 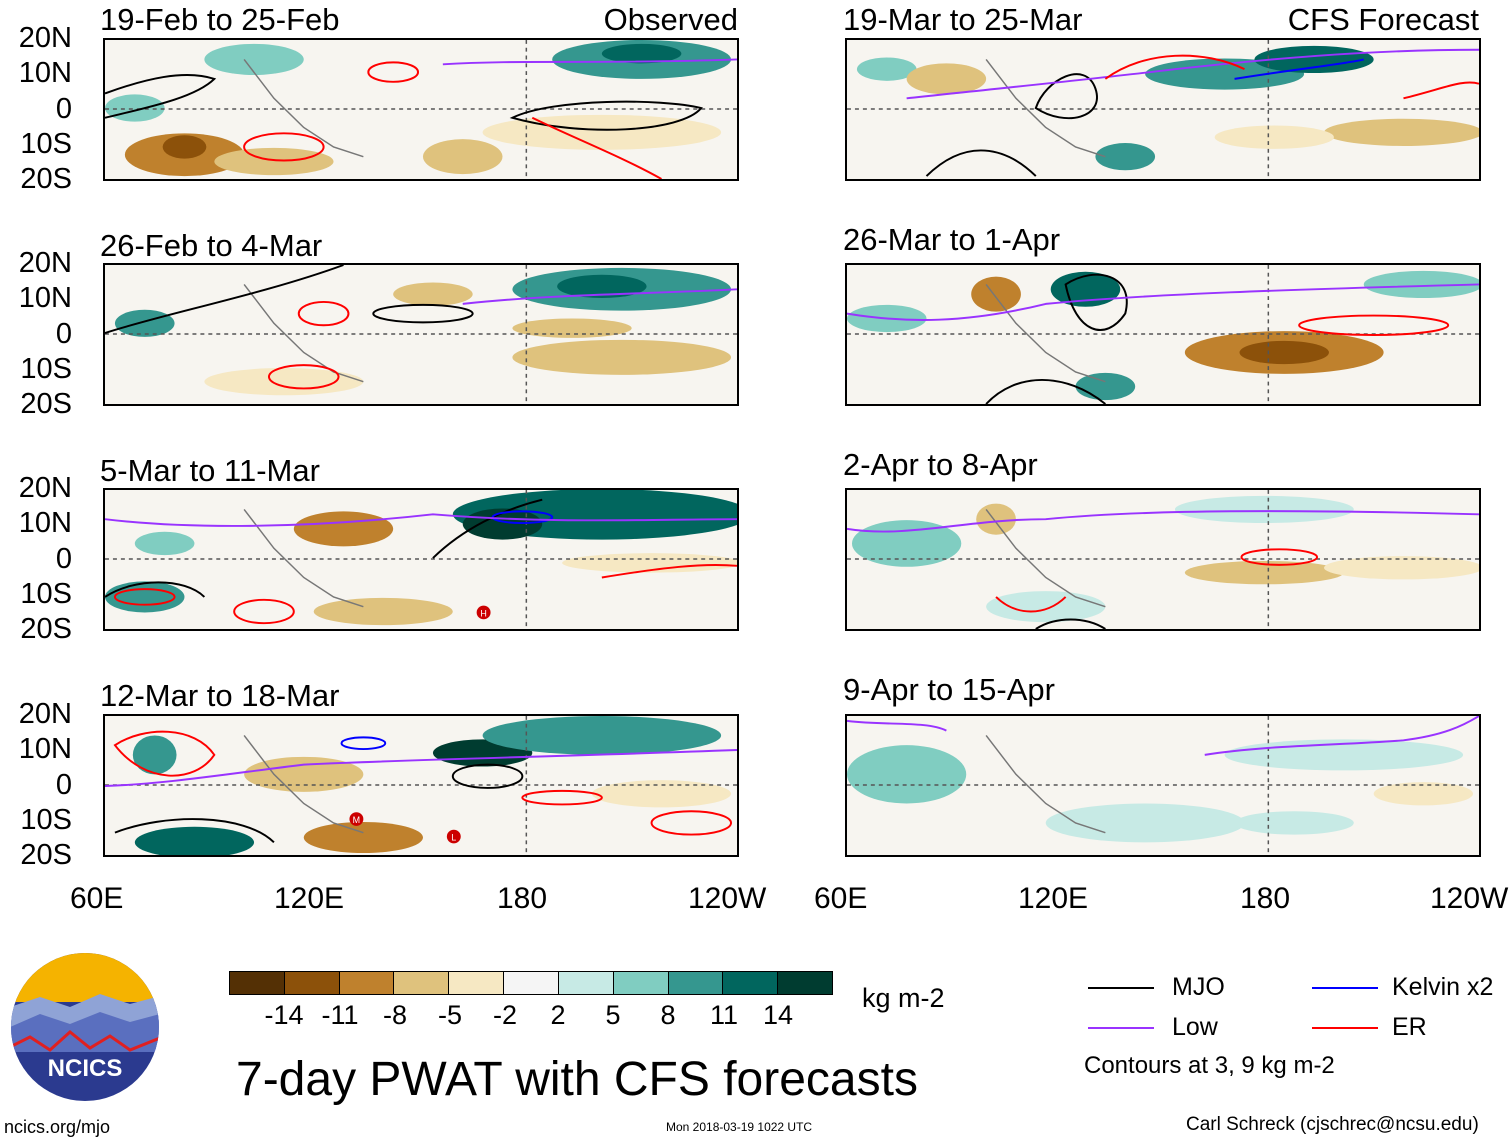 What do you see at coordinates (1209, 1065) in the screenshot?
I see `contour-note: Contours at 3, 9 kg m-2` at bounding box center [1209, 1065].